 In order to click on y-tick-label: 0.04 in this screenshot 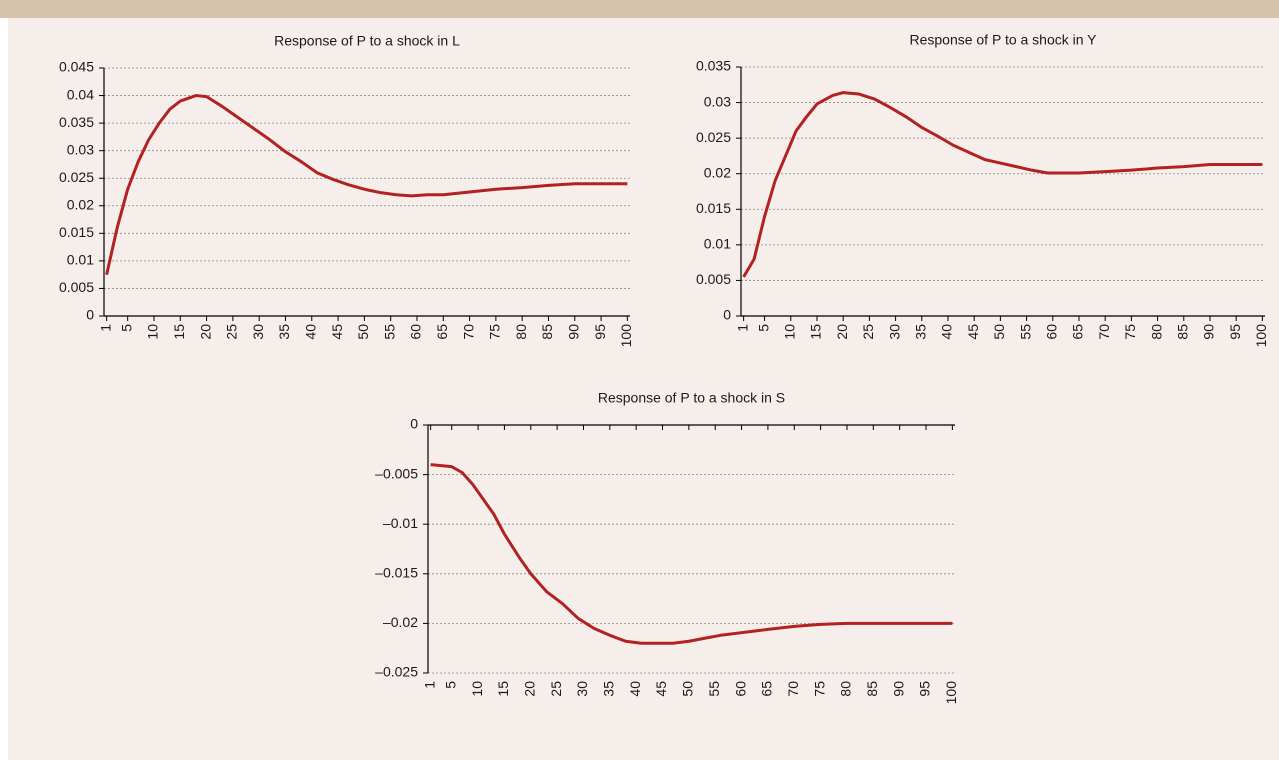, I will do `click(80, 94)`.